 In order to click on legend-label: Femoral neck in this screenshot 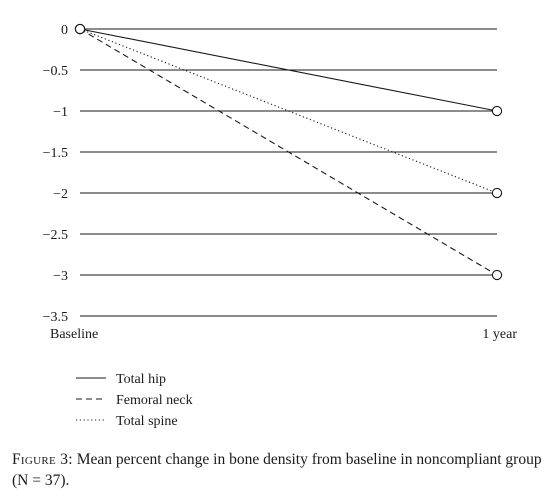, I will do `click(154, 400)`.